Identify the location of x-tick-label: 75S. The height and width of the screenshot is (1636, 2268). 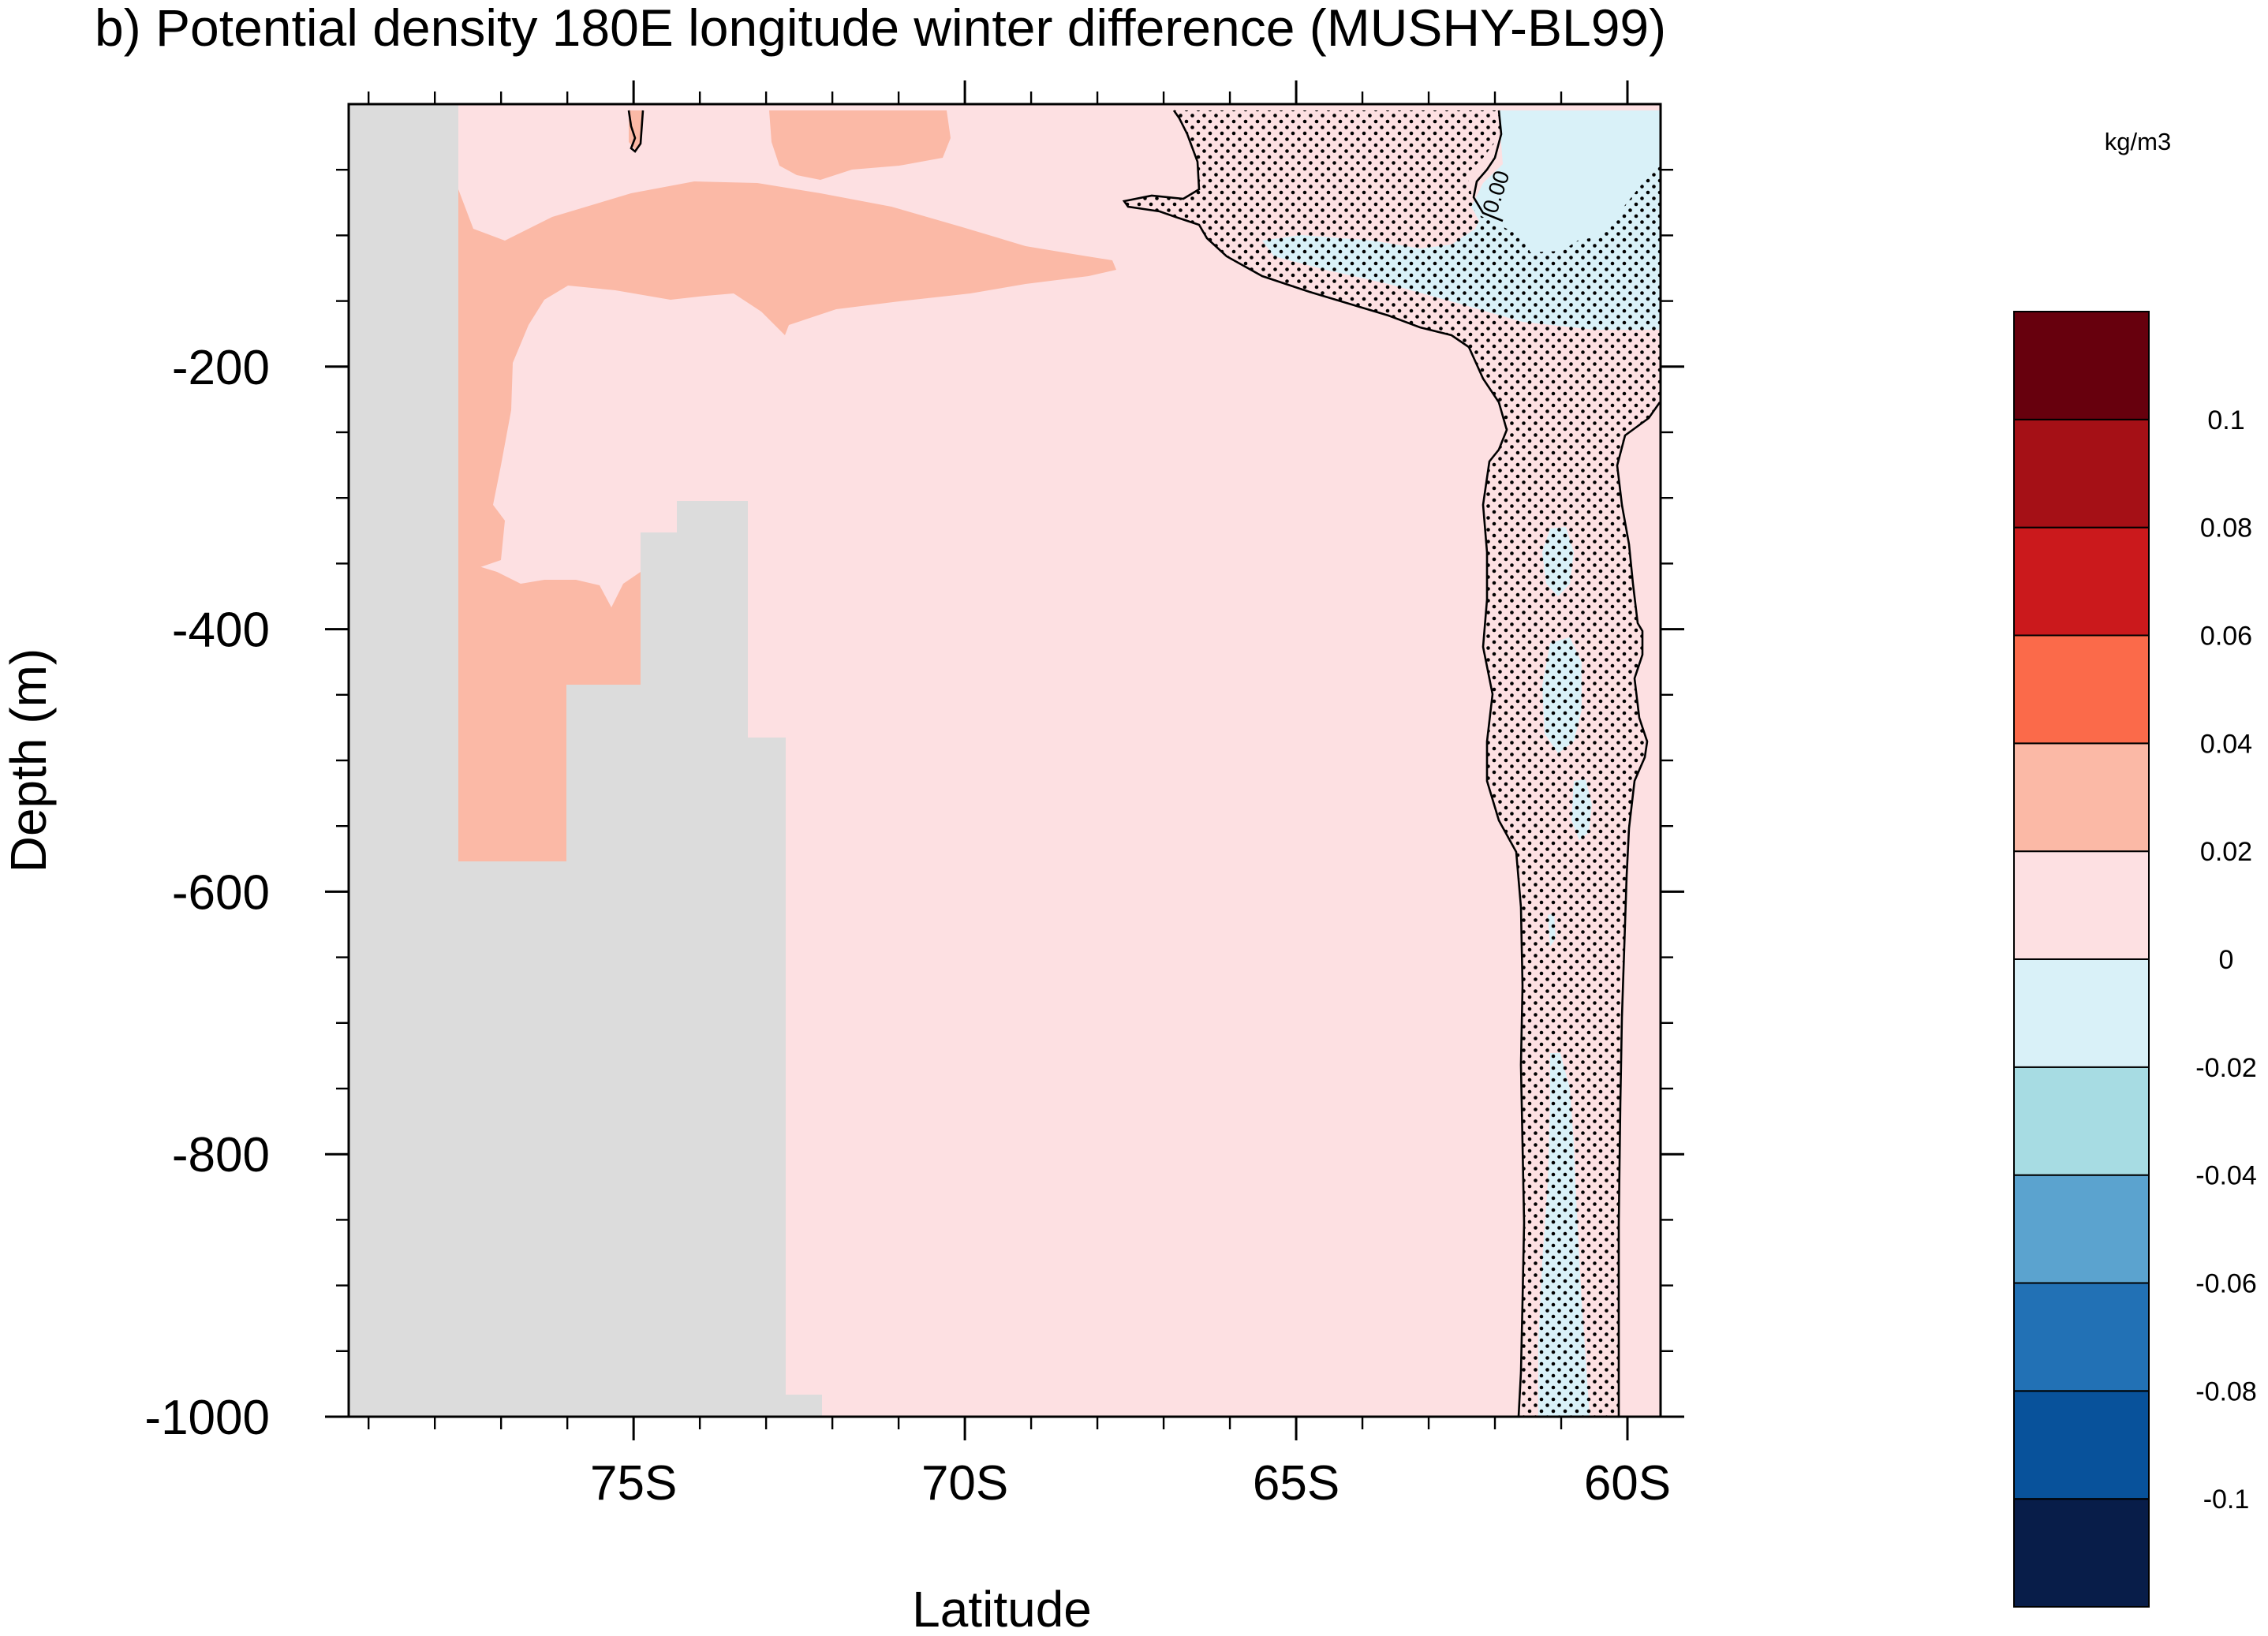
(633, 1483).